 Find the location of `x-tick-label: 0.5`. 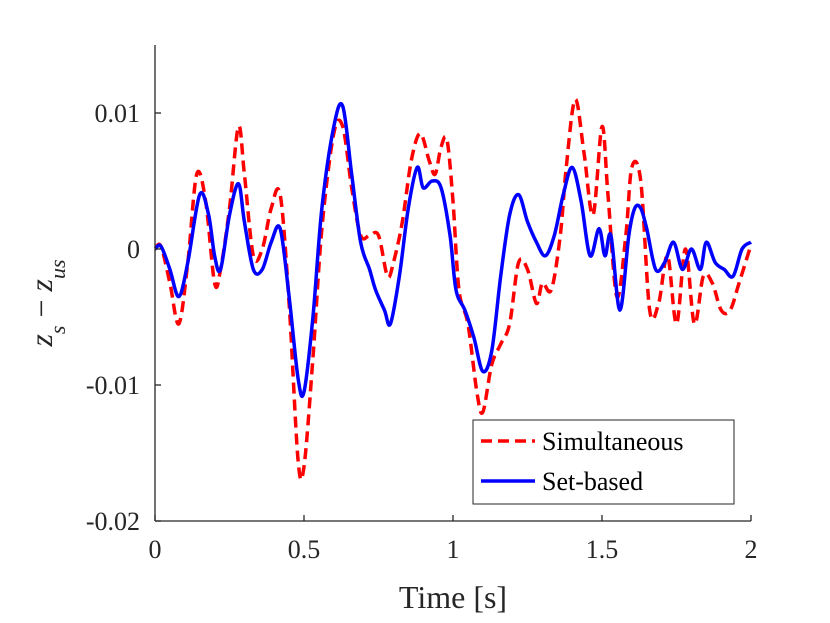

x-tick-label: 0.5 is located at coordinates (304, 549).